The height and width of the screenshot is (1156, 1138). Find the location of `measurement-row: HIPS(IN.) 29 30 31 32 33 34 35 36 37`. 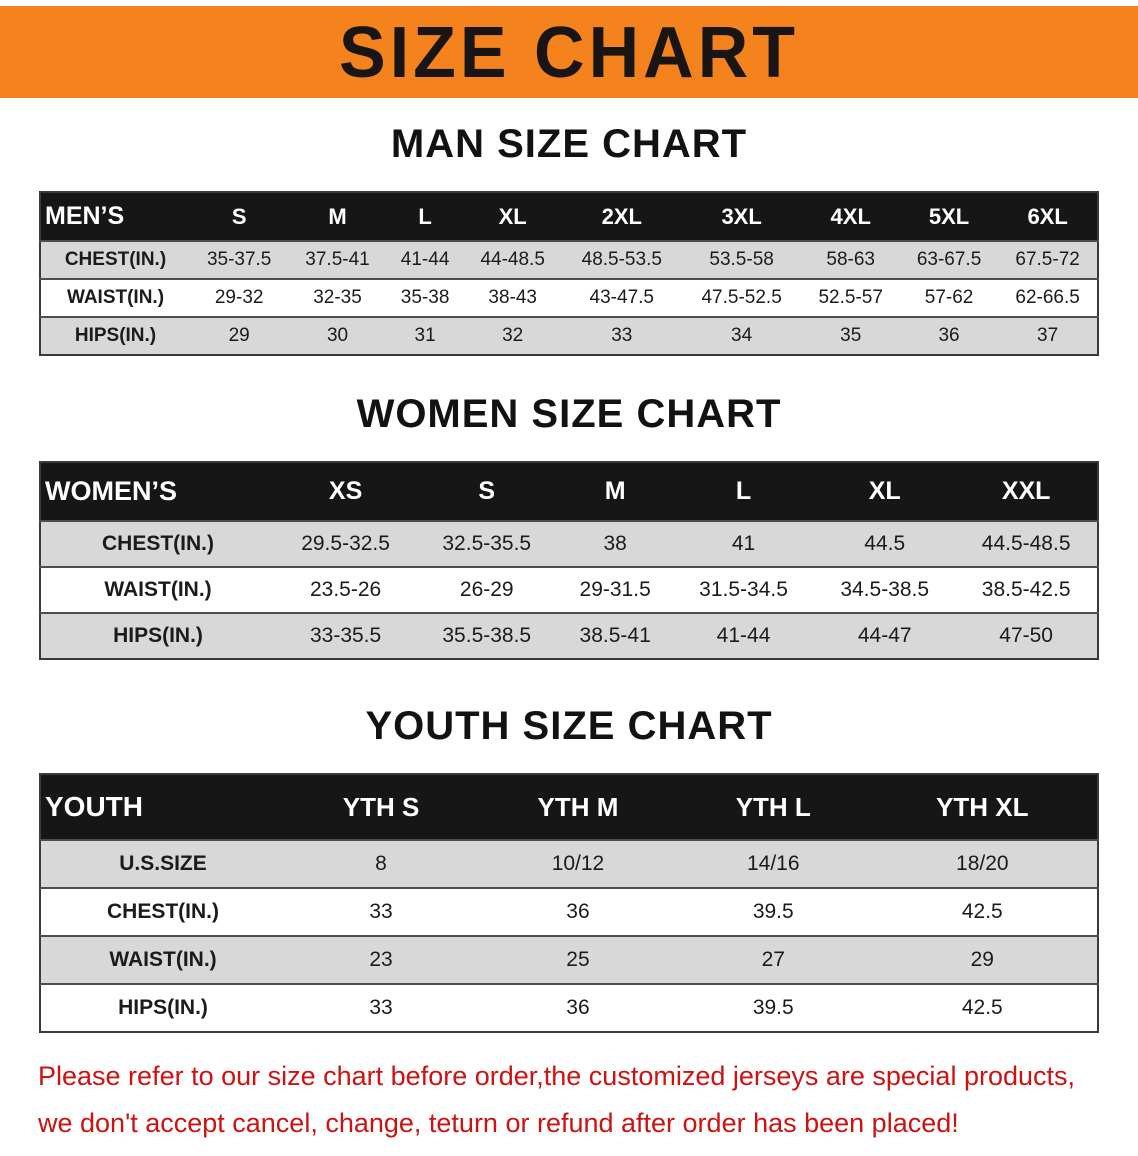

measurement-row: HIPS(IN.) 29 30 31 32 33 34 35 36 37 is located at coordinates (569, 336).